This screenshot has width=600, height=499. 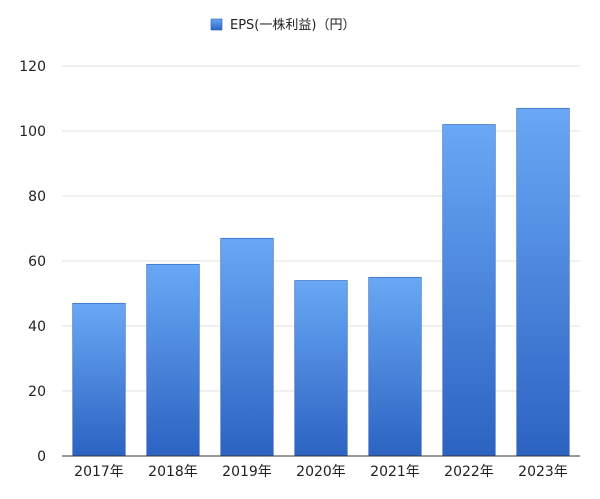 What do you see at coordinates (41, 457) in the screenshot?
I see `y-tick-label: 0` at bounding box center [41, 457].